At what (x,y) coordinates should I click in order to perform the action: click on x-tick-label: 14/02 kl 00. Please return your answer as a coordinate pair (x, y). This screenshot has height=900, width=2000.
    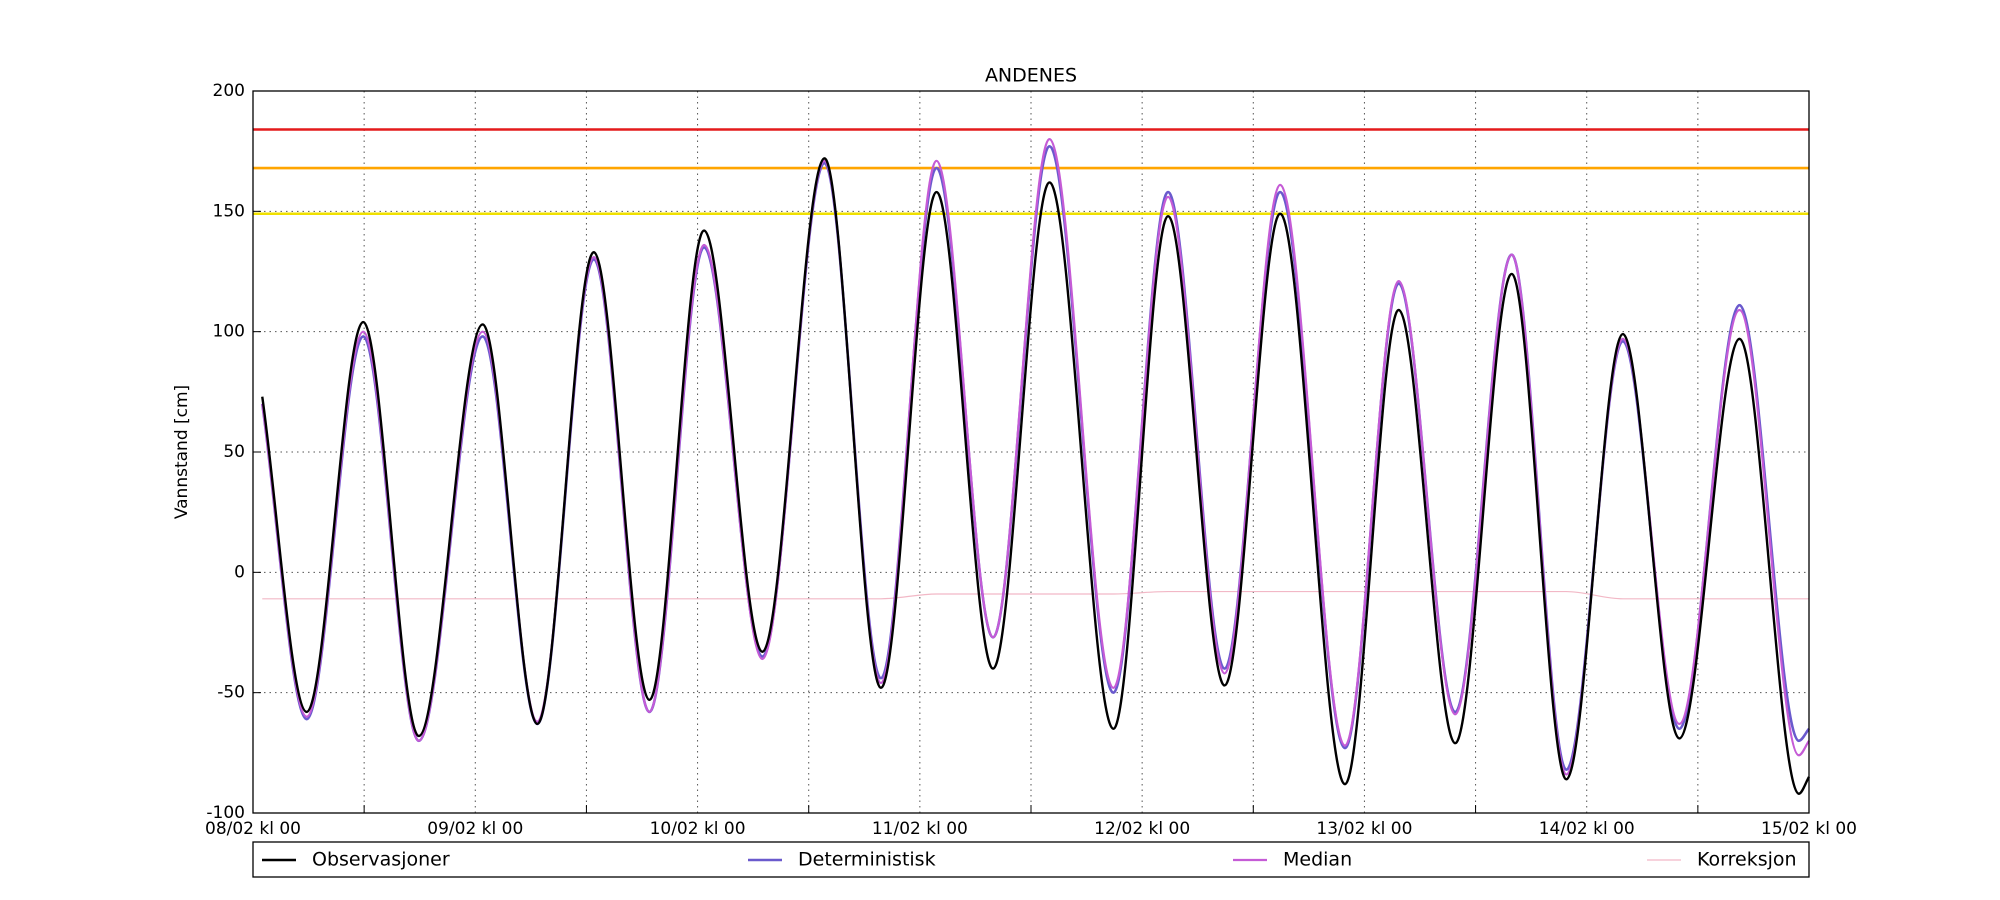
    Looking at the image, I should click on (1587, 829).